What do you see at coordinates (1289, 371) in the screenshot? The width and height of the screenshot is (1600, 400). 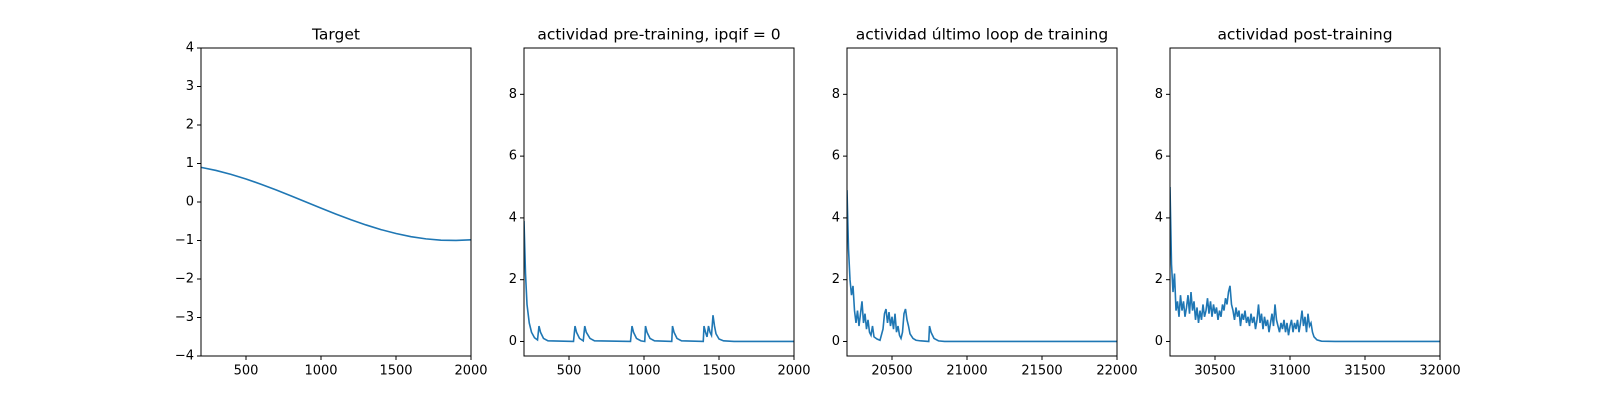 I see `x-tick-label: 31000` at bounding box center [1289, 371].